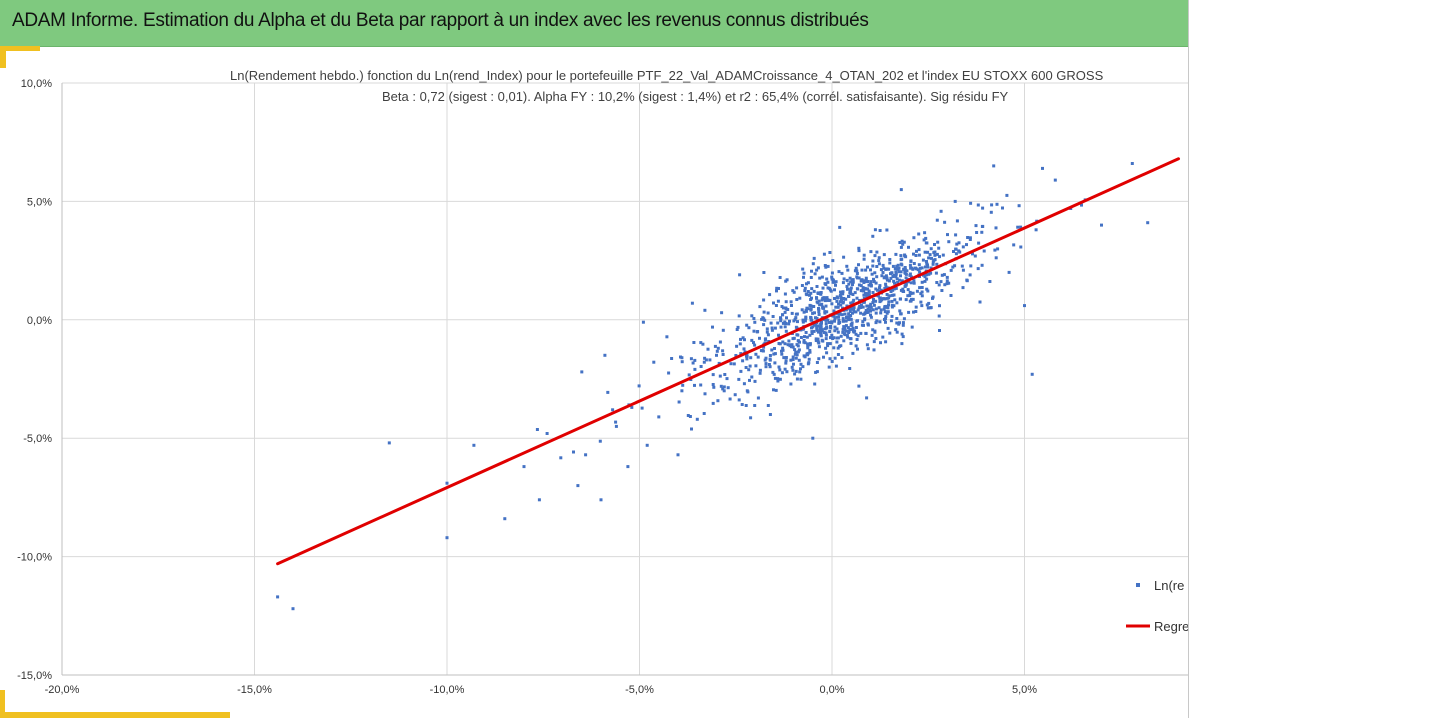  What do you see at coordinates (34, 676) in the screenshot?
I see `y-tick-label: -15,0%` at bounding box center [34, 676].